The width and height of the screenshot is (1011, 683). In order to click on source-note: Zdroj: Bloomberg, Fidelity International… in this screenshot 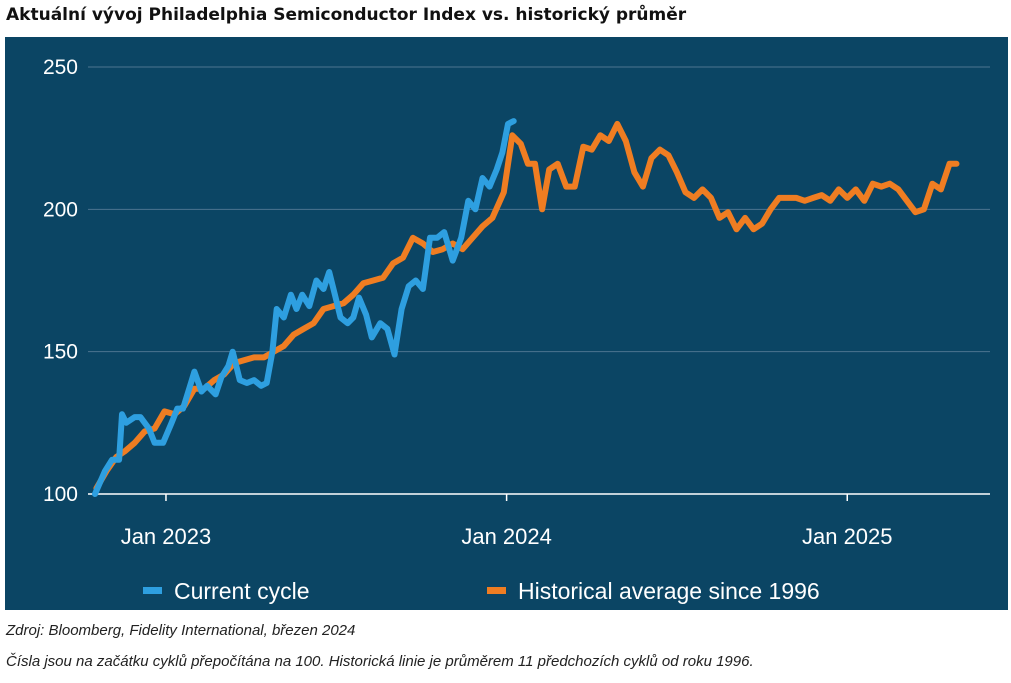, I will do `click(181, 630)`.